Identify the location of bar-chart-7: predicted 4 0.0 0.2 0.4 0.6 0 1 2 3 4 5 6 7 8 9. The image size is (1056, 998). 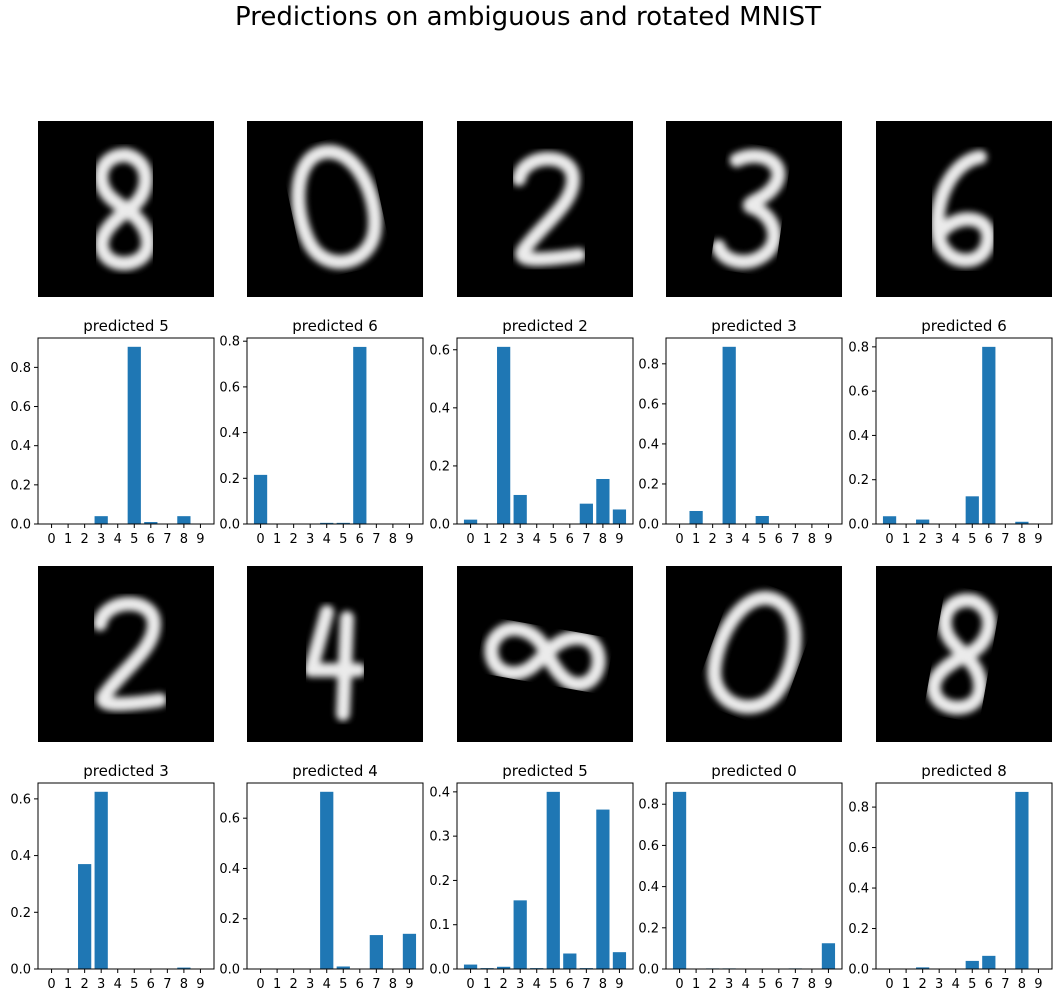
(321, 877).